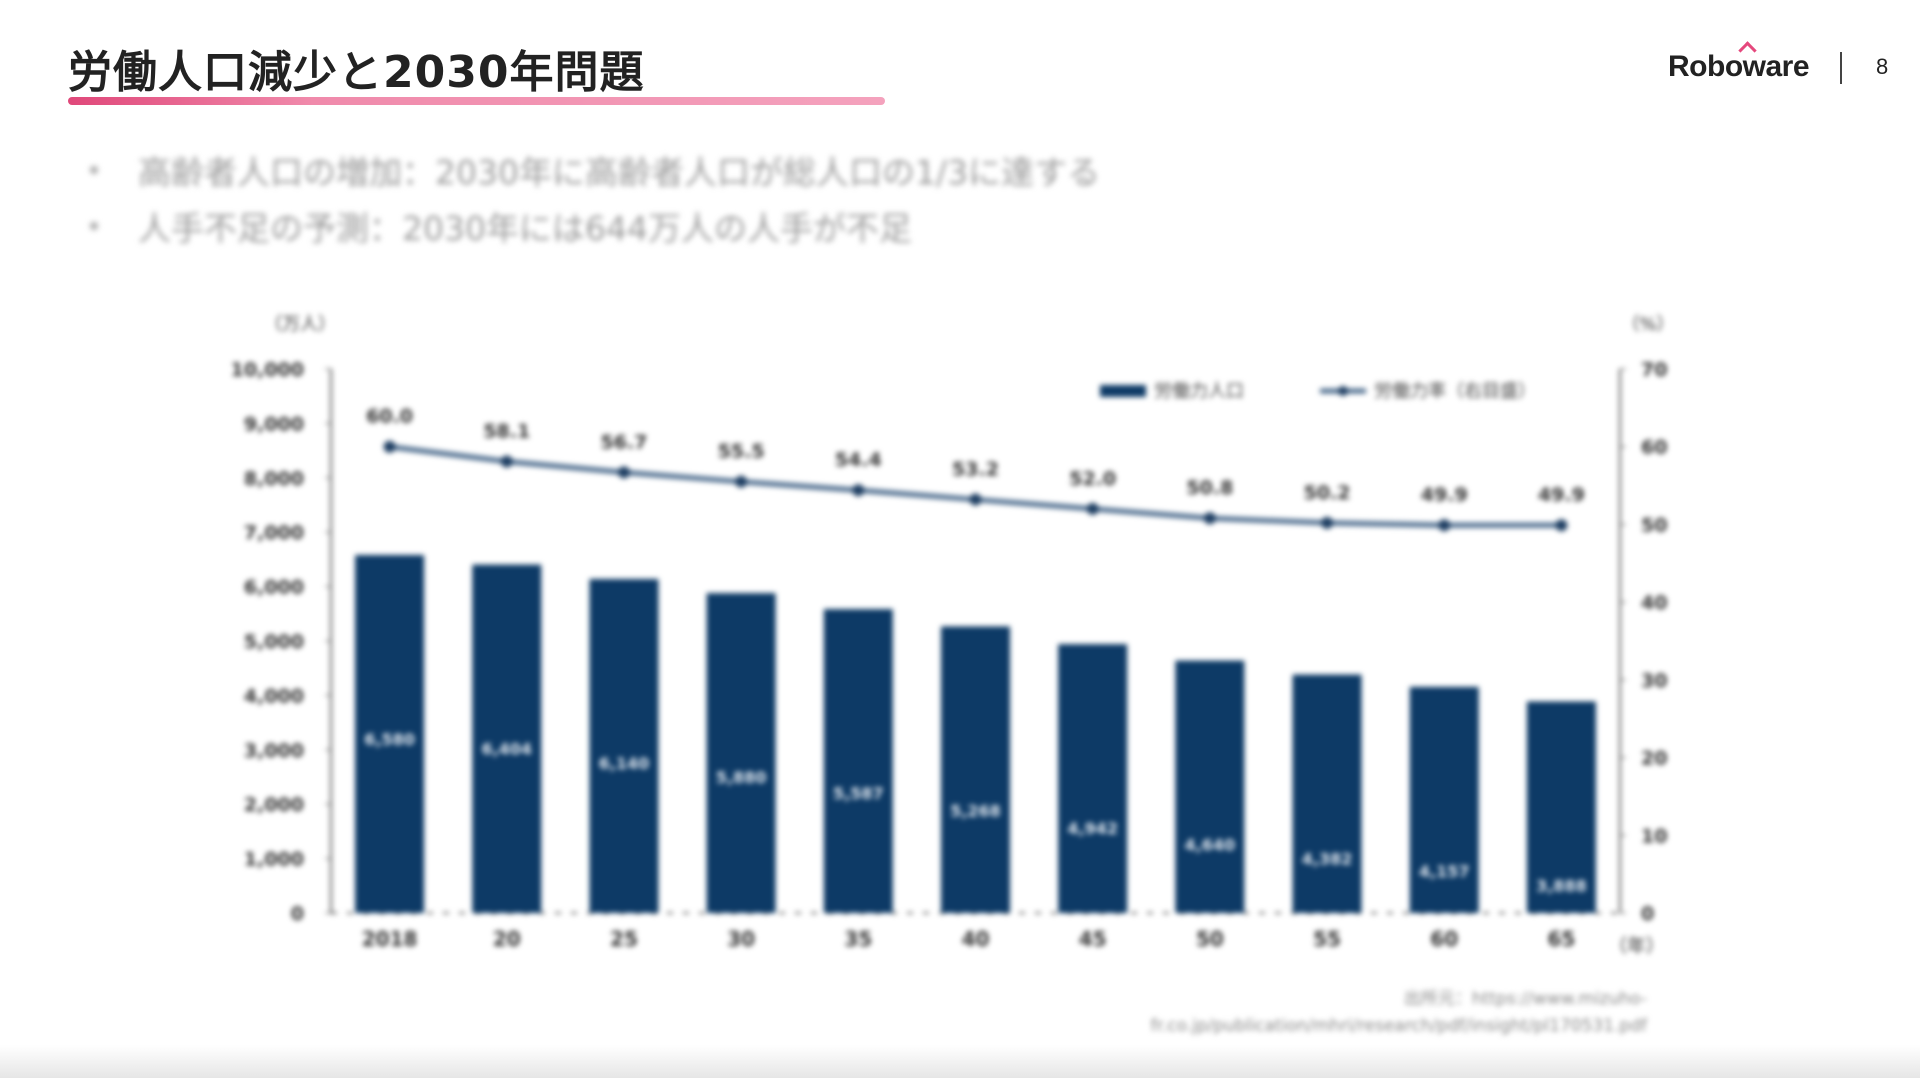 Image resolution: width=1920 pixels, height=1078 pixels. What do you see at coordinates (1654, 525) in the screenshot?
I see `y-right-tick-label: 50` at bounding box center [1654, 525].